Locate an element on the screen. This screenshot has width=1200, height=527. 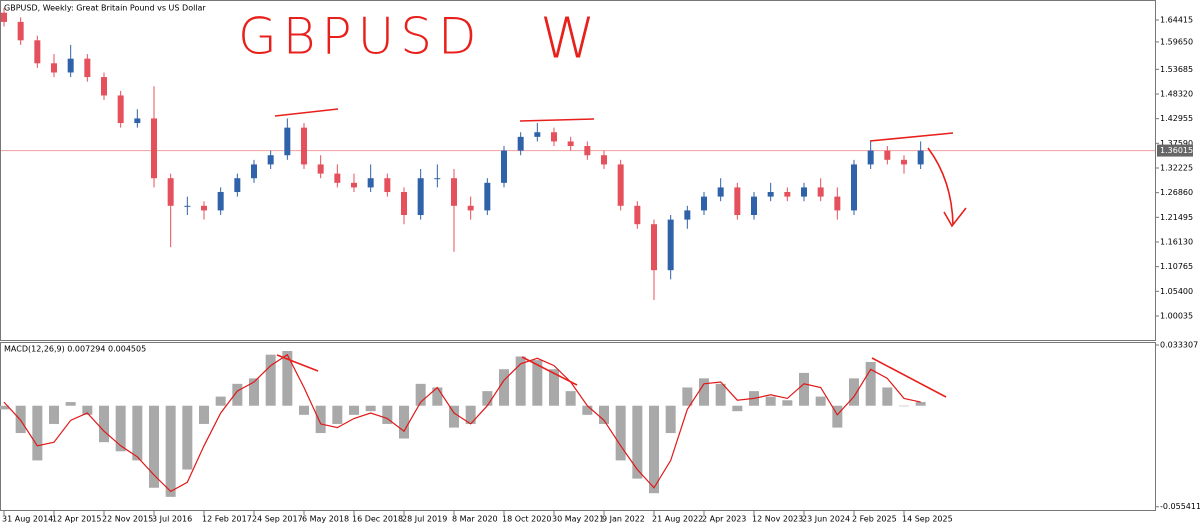
x-tick-label: 6 May 2018 is located at coordinates (325, 519).